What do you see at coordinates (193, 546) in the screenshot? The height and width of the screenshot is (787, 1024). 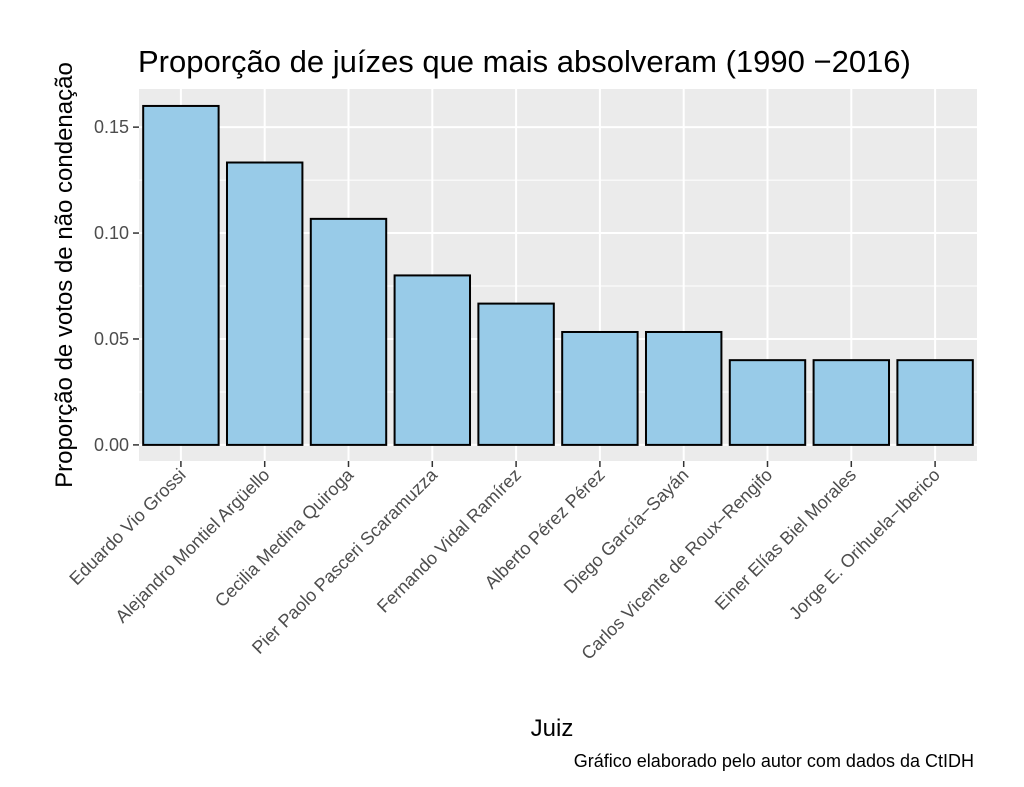 I see `x-tick-label: Alejandro Montiel Argüello` at bounding box center [193, 546].